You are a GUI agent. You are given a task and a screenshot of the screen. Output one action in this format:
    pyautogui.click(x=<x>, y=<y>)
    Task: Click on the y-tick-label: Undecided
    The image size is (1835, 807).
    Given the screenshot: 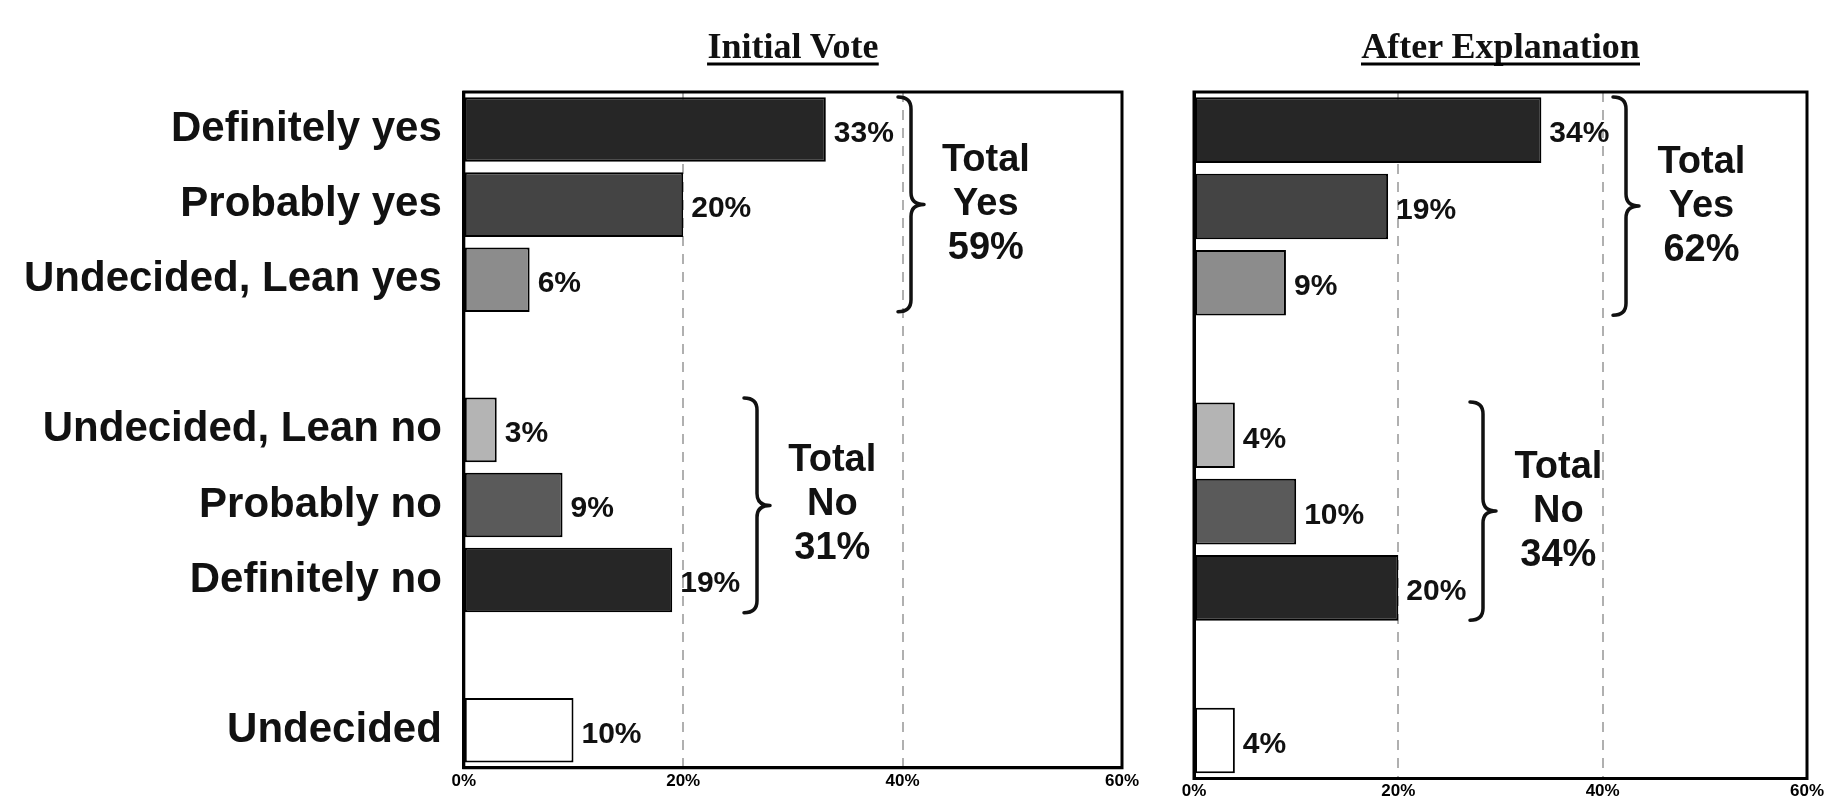 What is the action you would take?
    pyautogui.click(x=334, y=727)
    